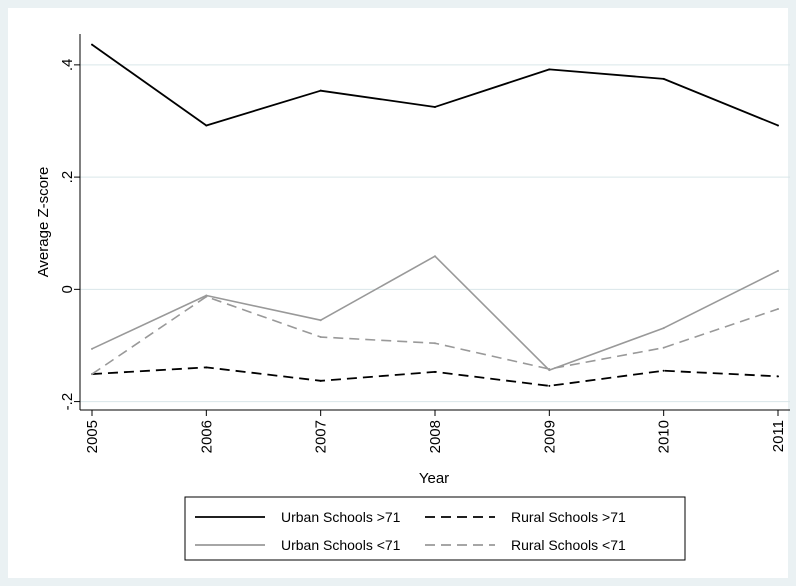 The height and width of the screenshot is (586, 796). I want to click on x-tick-label: 2007, so click(321, 436).